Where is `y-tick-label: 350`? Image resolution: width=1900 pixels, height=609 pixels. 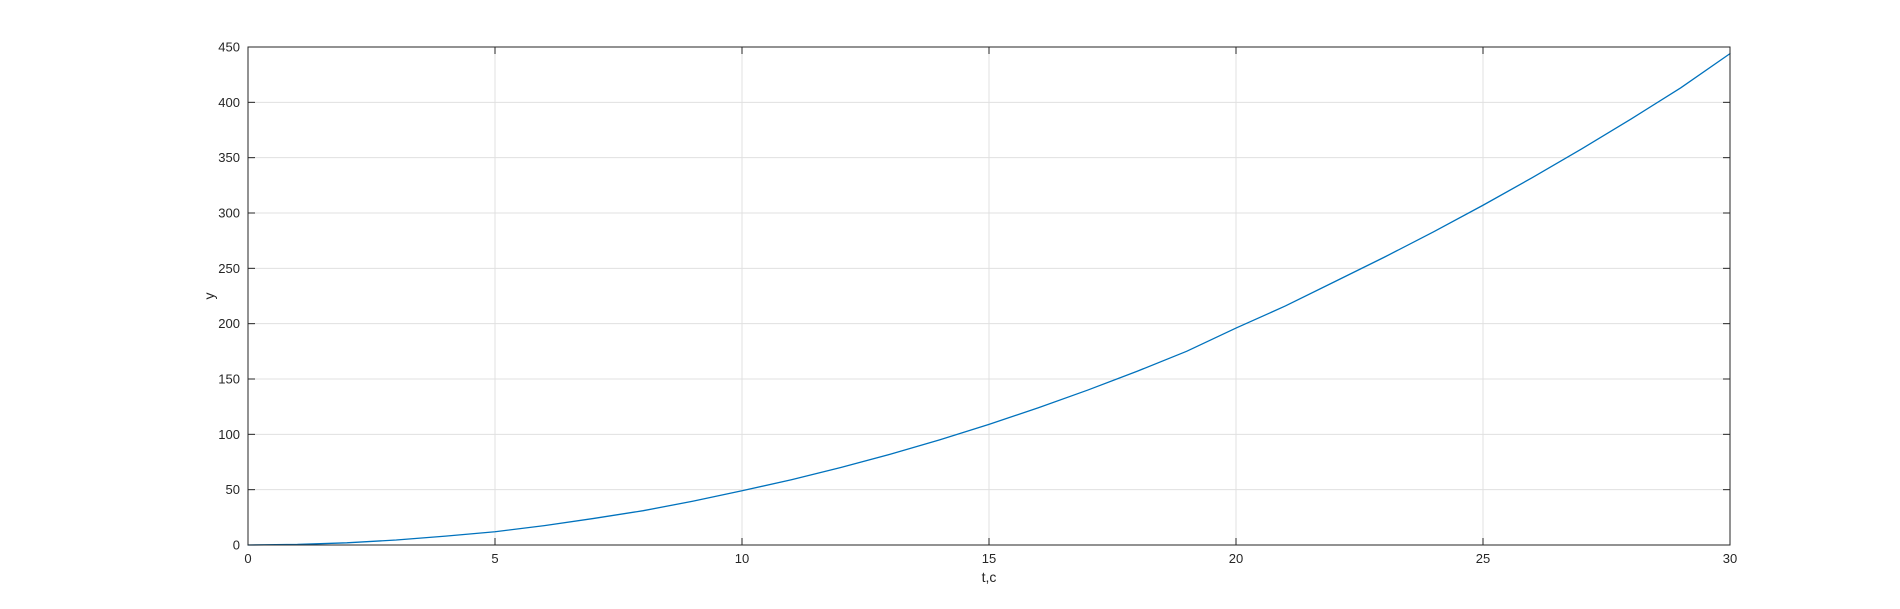
y-tick-label: 350 is located at coordinates (229, 157).